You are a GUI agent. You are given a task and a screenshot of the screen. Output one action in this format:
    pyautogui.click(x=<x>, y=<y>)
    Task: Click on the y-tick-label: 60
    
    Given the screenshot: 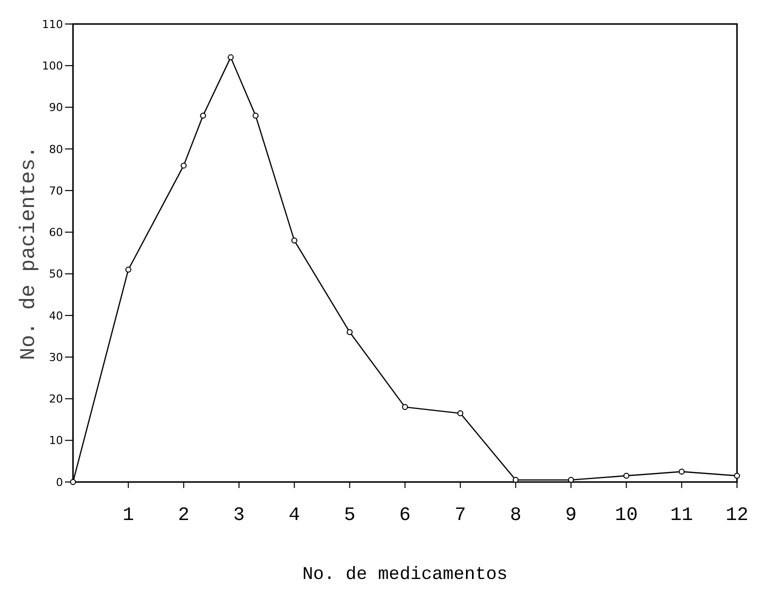 What is the action you would take?
    pyautogui.click(x=56, y=233)
    